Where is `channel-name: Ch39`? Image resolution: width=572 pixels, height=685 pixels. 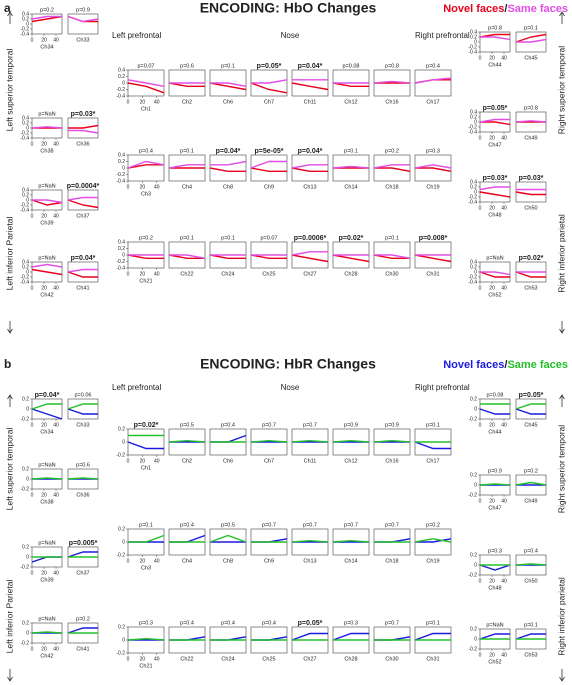 channel-name: Ch39 is located at coordinates (46, 223).